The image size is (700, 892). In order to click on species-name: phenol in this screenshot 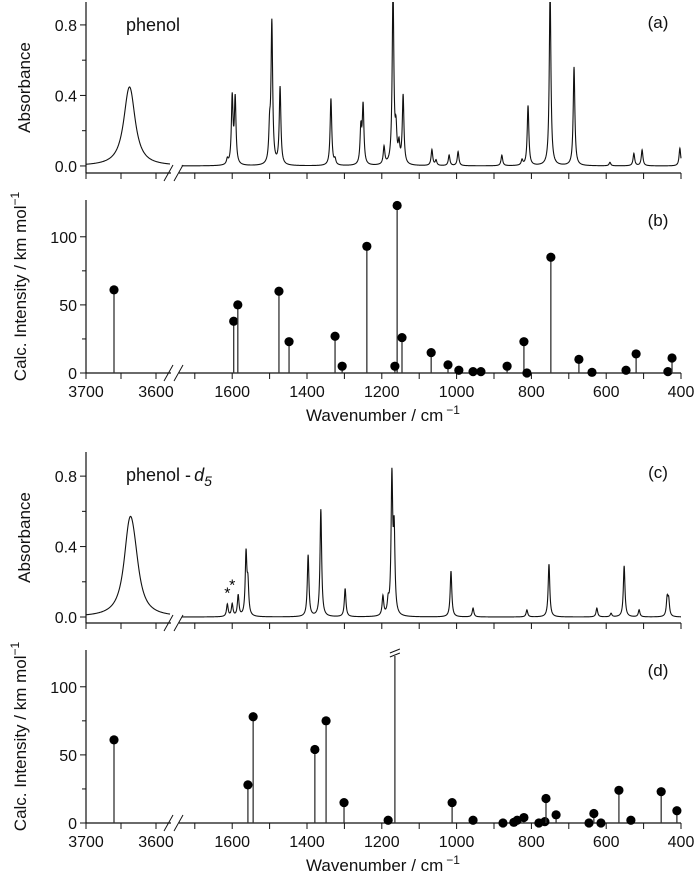, I will do `click(153, 25)`.